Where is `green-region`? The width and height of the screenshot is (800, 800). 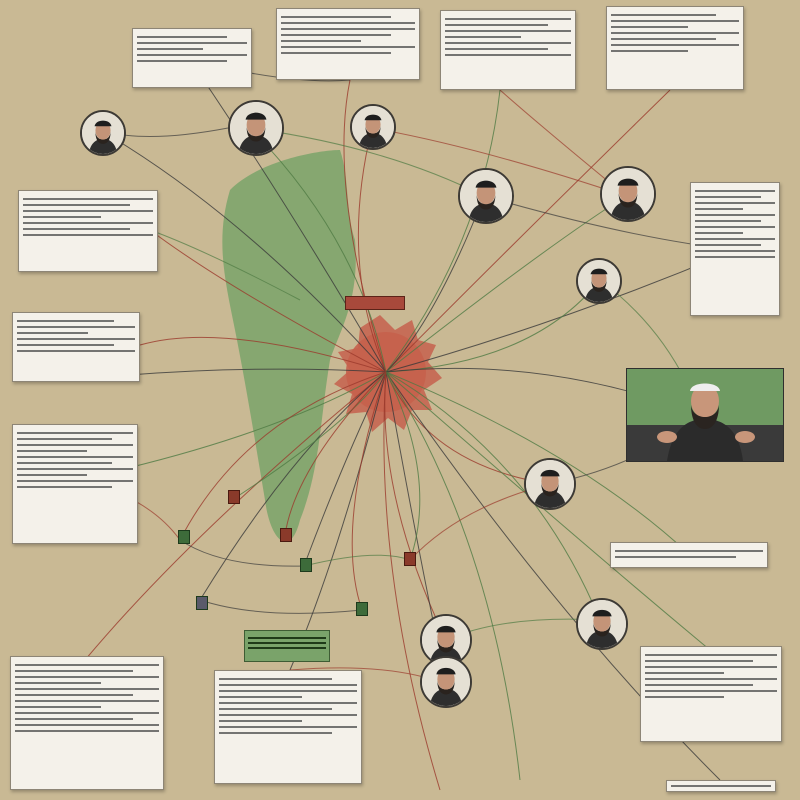
green-region is located at coordinates (289, 346).